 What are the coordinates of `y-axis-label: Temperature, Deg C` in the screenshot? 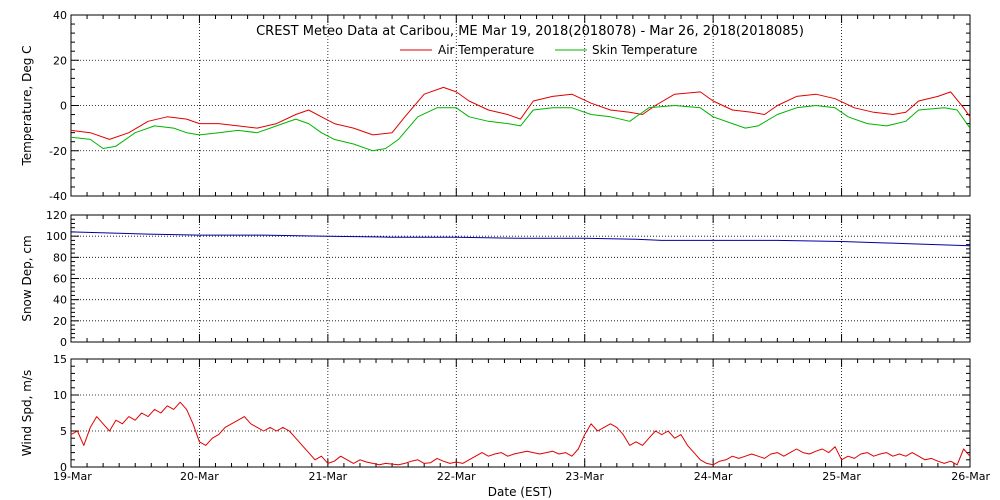 It's located at (27, 105).